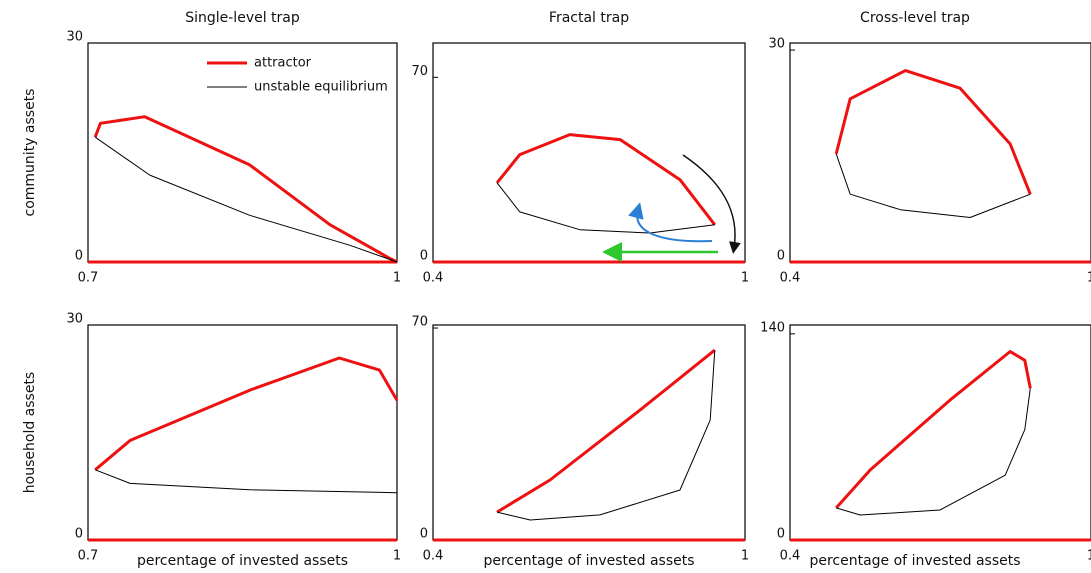  What do you see at coordinates (772, 327) in the screenshot?
I see `y-tick-label: 140` at bounding box center [772, 327].